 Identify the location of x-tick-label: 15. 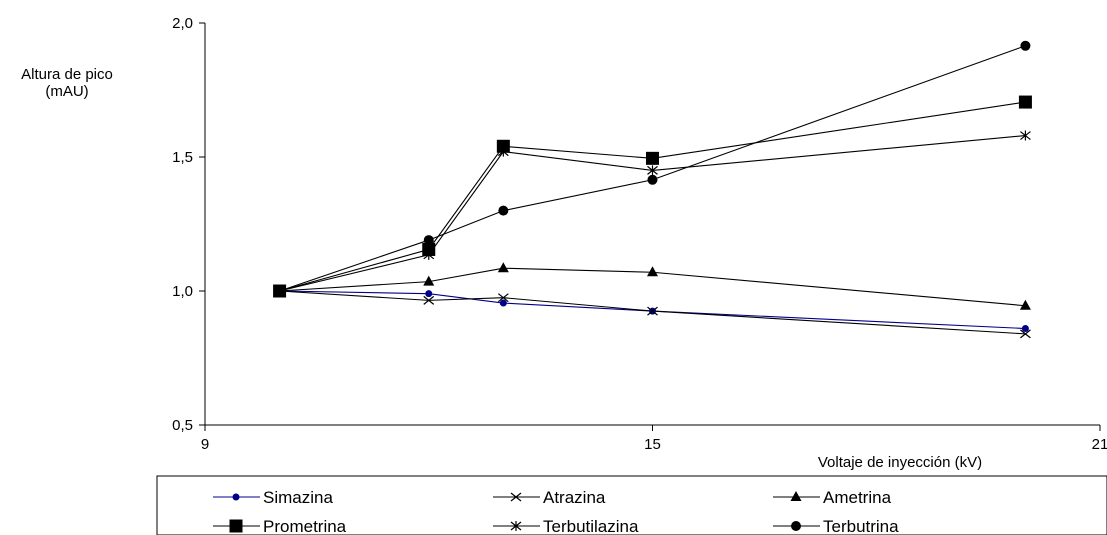
(652, 444).